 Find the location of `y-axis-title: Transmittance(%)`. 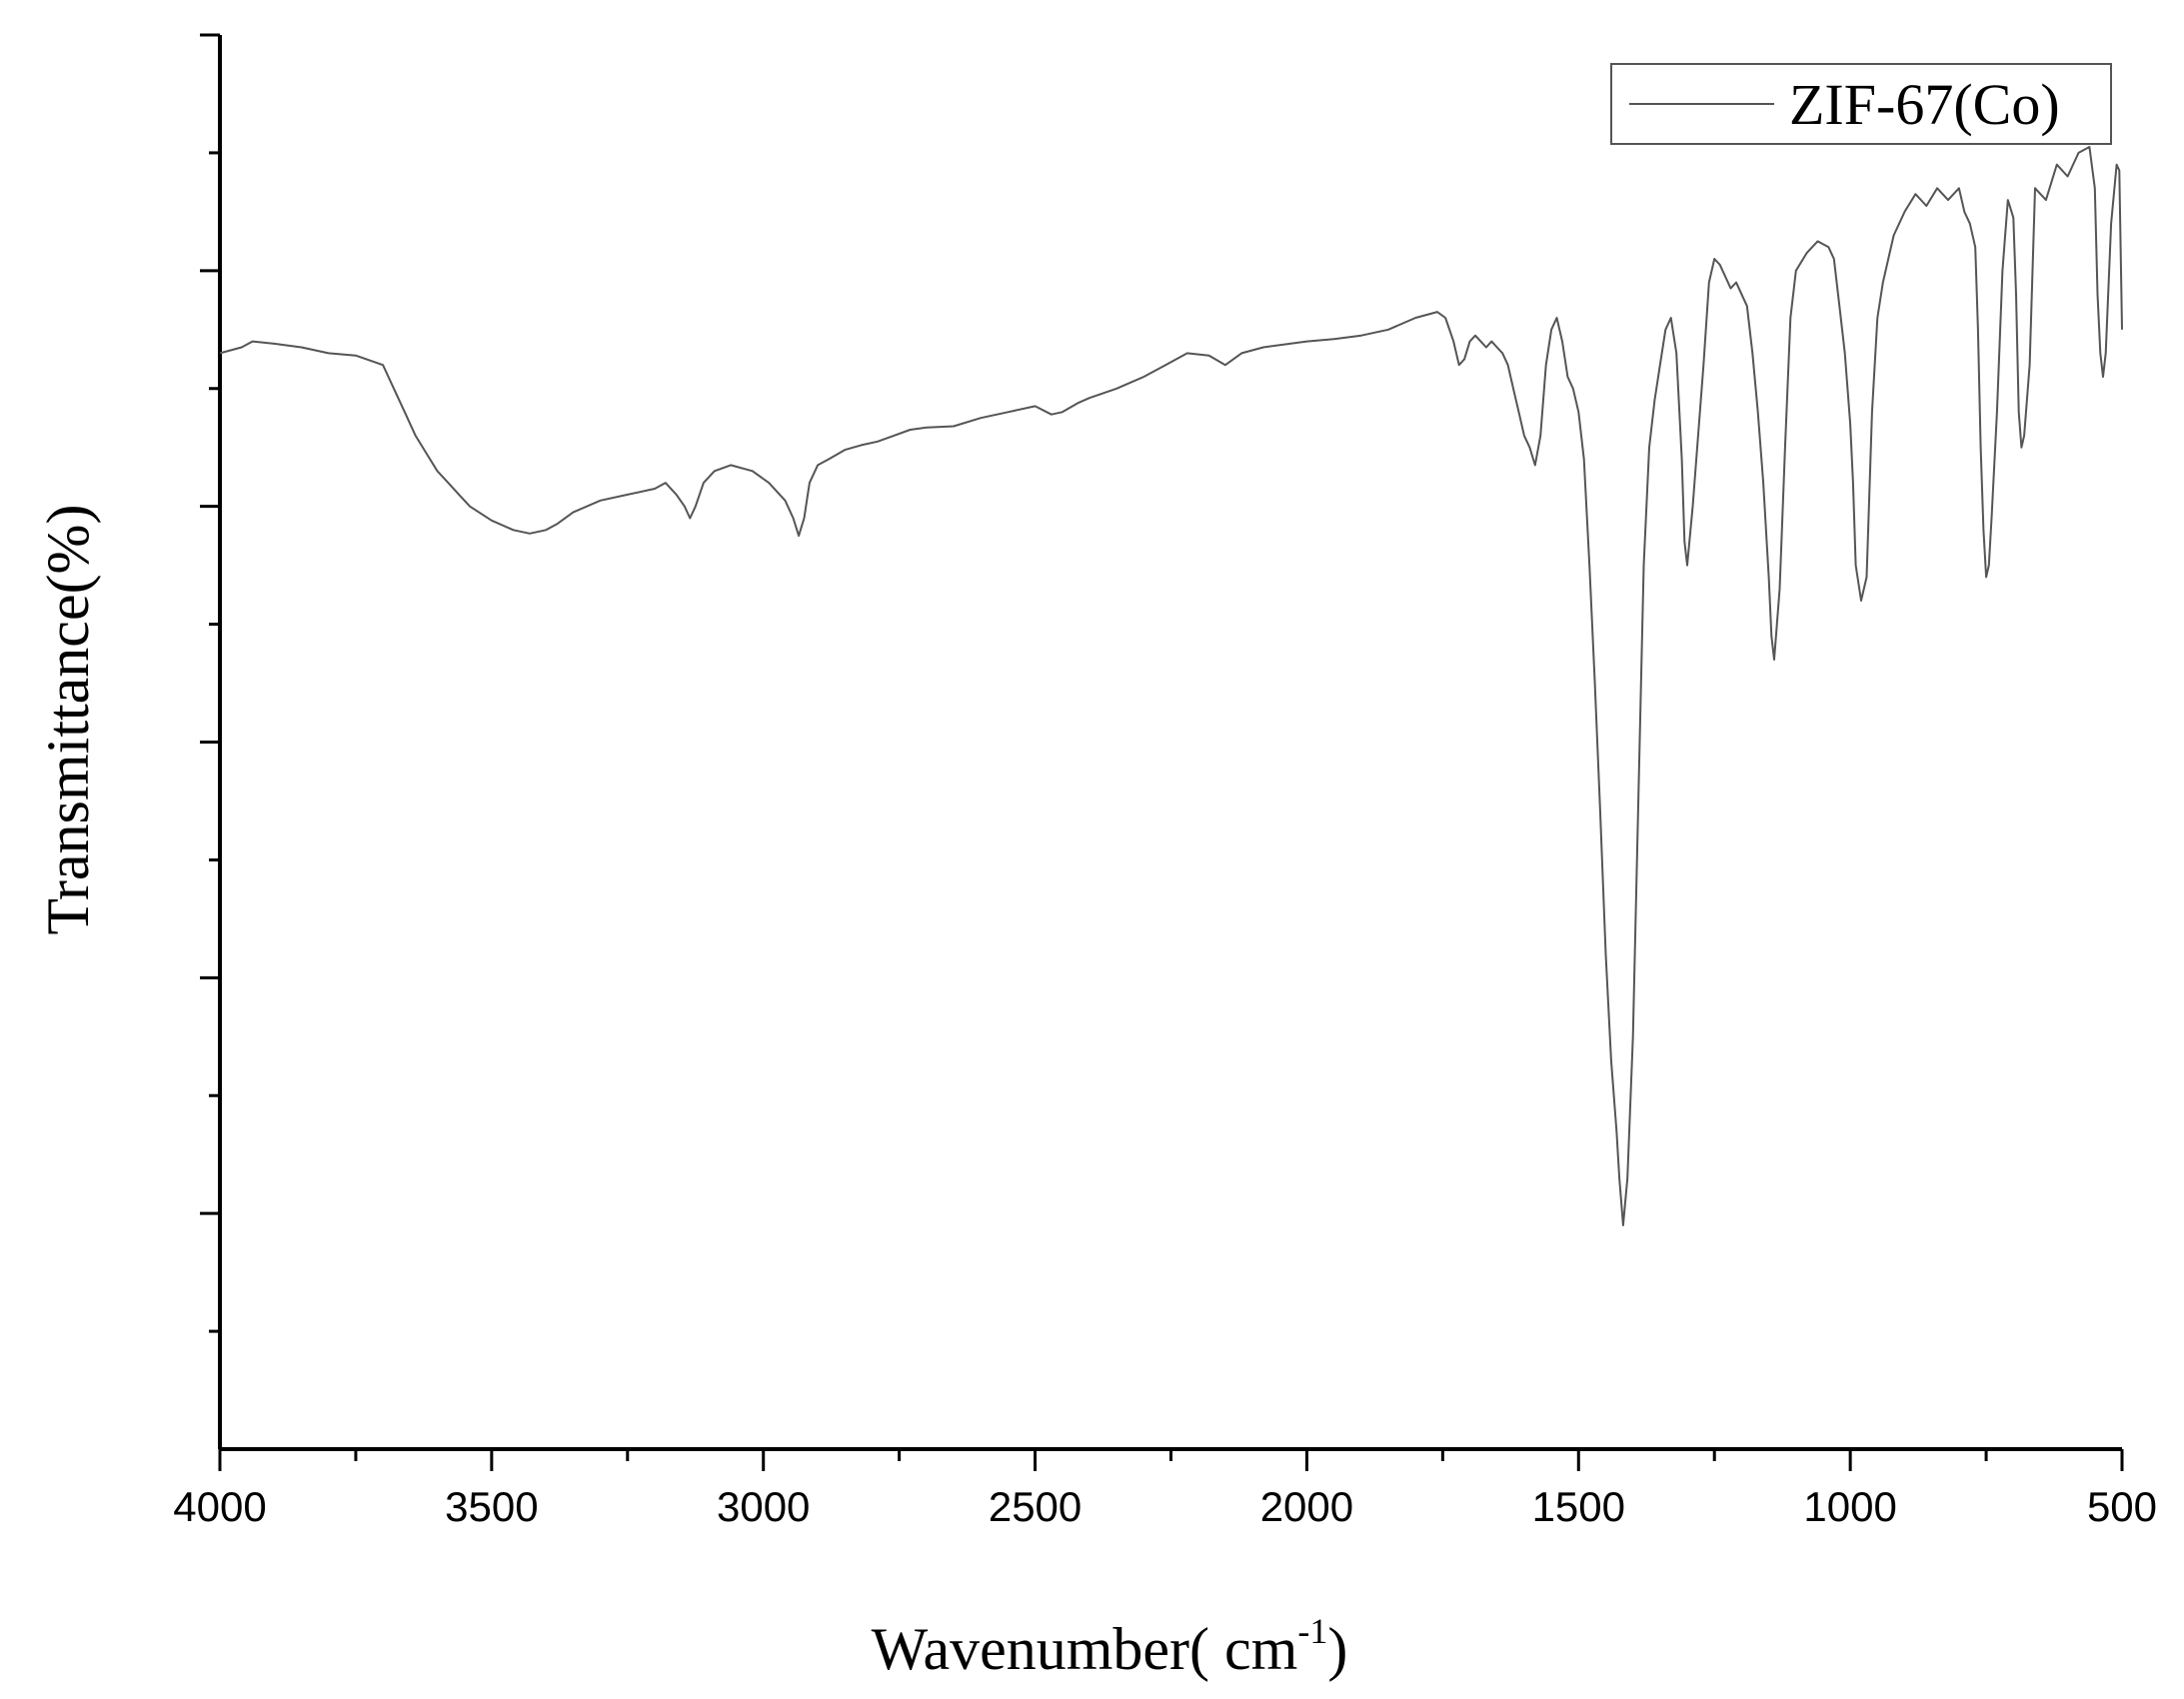

y-axis-title: Transmittance(%) is located at coordinates (68, 719).